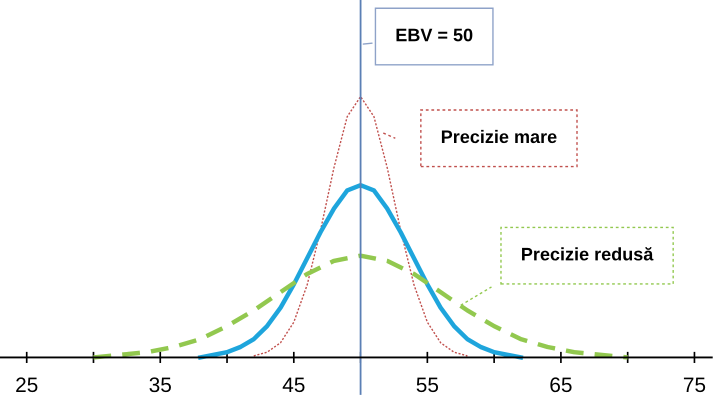 This screenshot has width=719, height=407. Describe the element at coordinates (27, 384) in the screenshot. I see `x-tick-label: 25` at that location.